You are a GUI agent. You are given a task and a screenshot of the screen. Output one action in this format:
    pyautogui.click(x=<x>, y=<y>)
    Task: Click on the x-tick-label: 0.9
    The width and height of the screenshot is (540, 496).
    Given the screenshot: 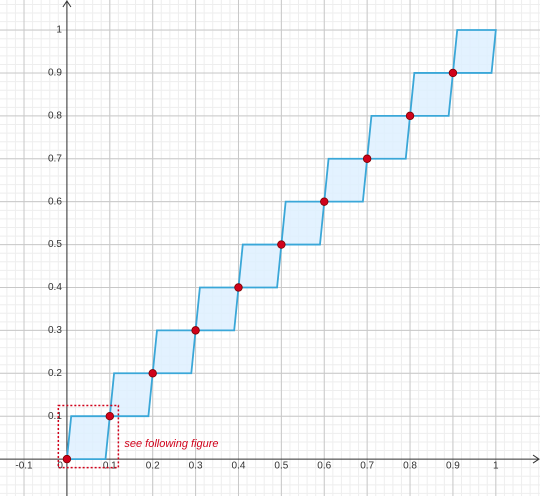 What is the action you would take?
    pyautogui.click(x=453, y=466)
    